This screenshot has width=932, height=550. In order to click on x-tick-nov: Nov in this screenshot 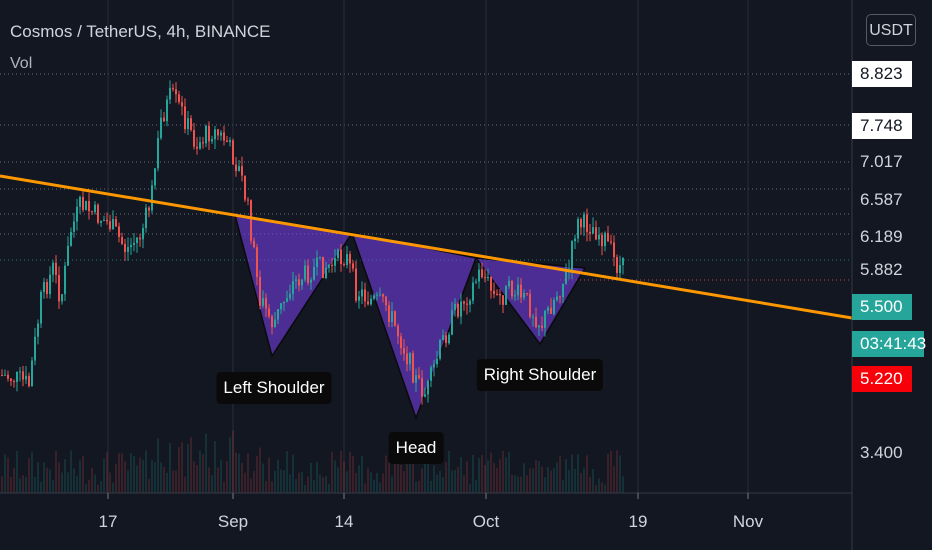, I will do `click(748, 521)`.